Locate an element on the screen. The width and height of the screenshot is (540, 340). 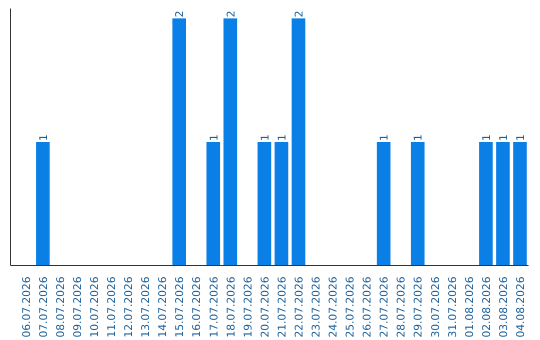
x-tick-label: 24.07.2026 is located at coordinates (333, 307).